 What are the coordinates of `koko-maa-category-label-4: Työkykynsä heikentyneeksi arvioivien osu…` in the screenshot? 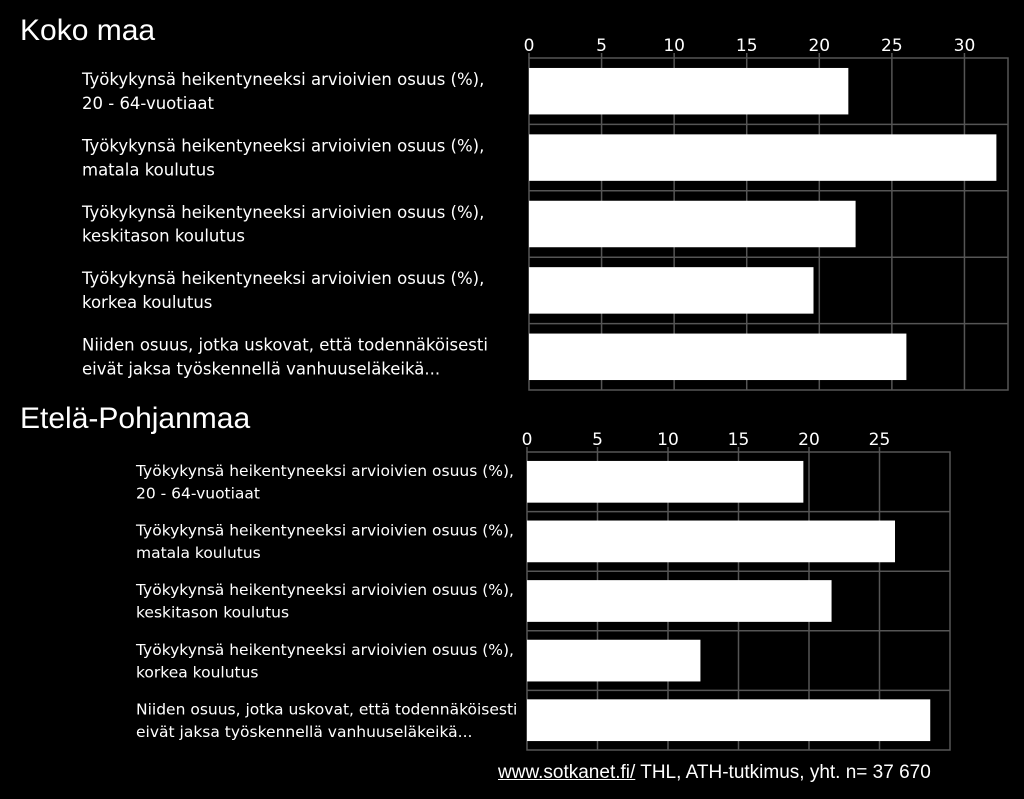 It's located at (282, 290).